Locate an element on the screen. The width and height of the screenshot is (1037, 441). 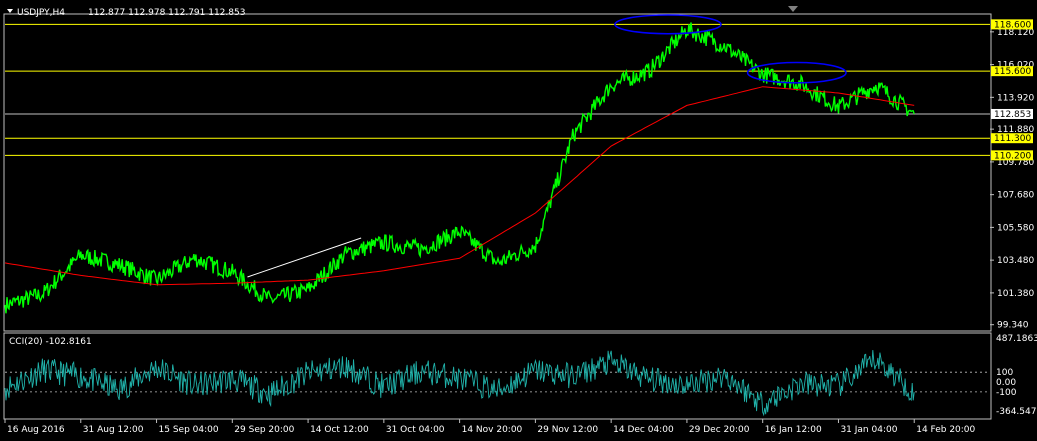
current-price-box is located at coordinates (1012, 113).